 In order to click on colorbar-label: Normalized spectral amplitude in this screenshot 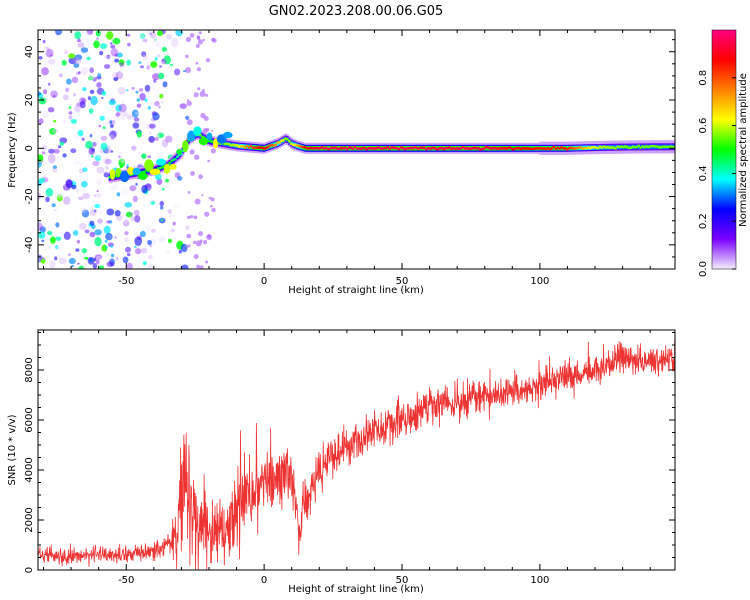, I will do `click(743, 150)`.